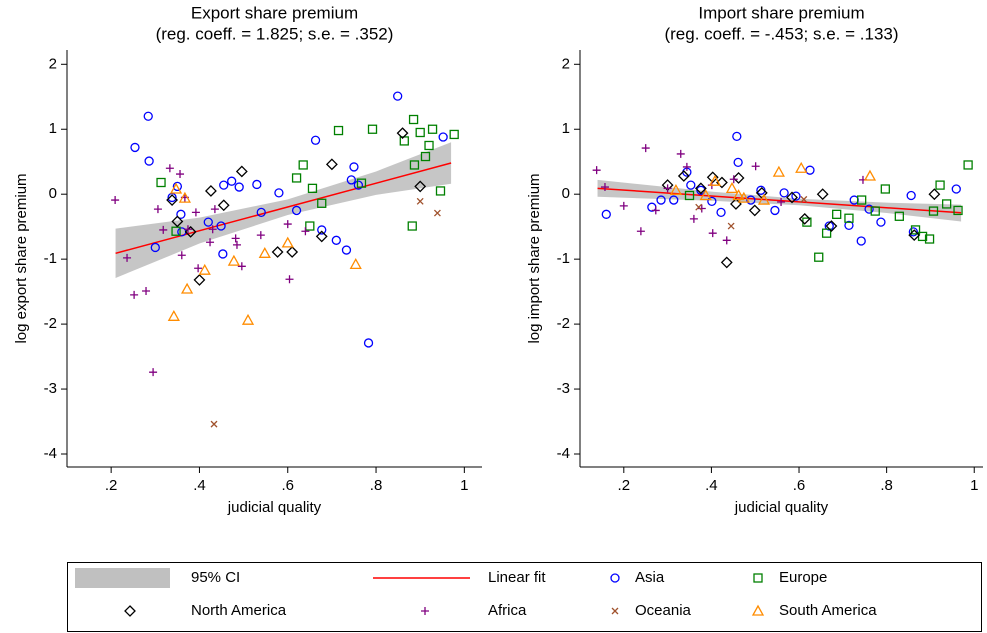  I want to click on confidence-band, so click(283, 210).